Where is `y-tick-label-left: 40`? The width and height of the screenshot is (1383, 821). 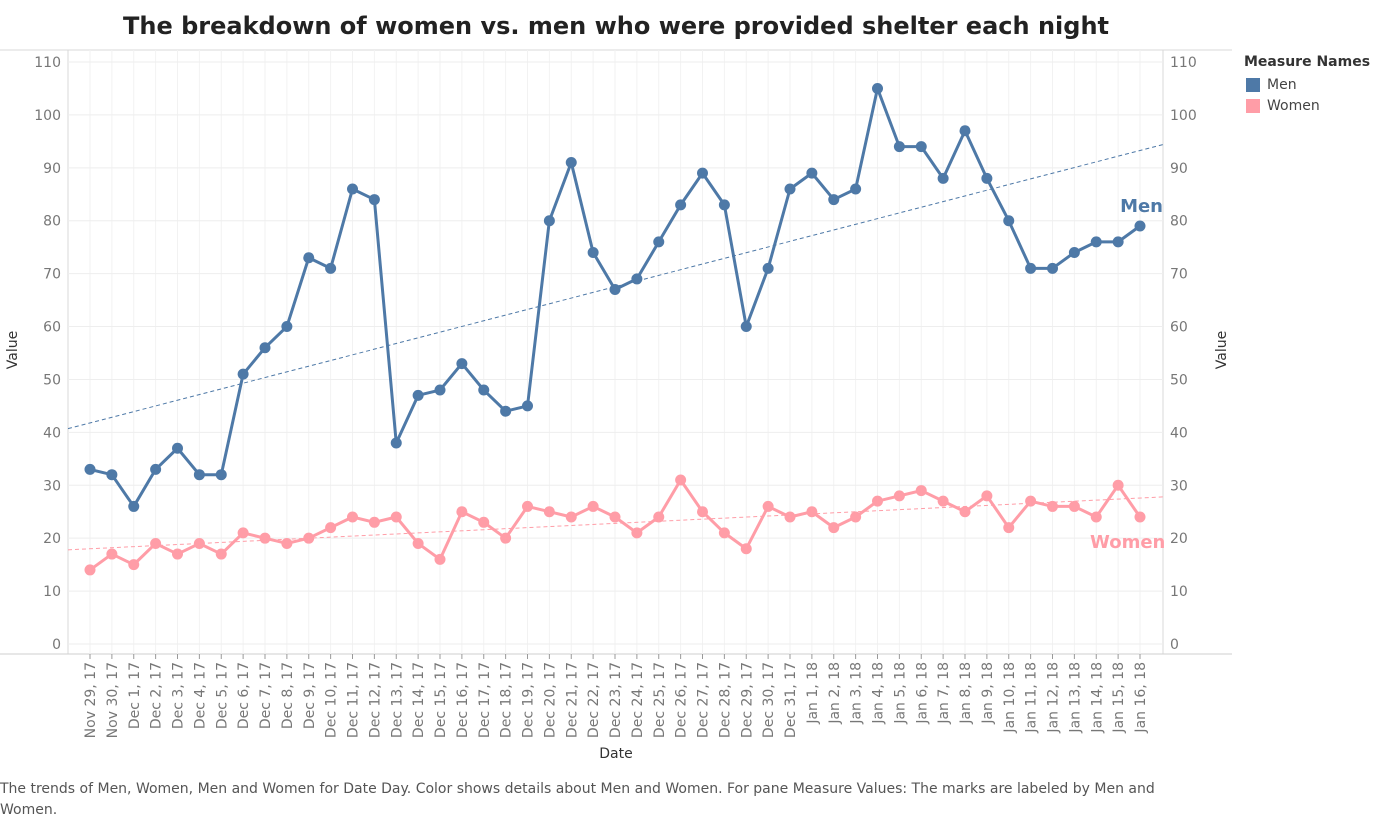
y-tick-label-left: 40 is located at coordinates (52, 433).